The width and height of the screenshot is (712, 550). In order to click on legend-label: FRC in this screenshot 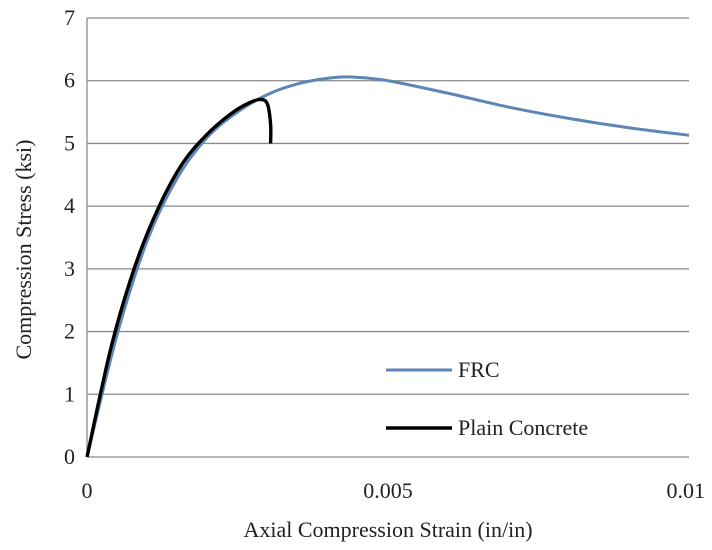, I will do `click(479, 369)`.